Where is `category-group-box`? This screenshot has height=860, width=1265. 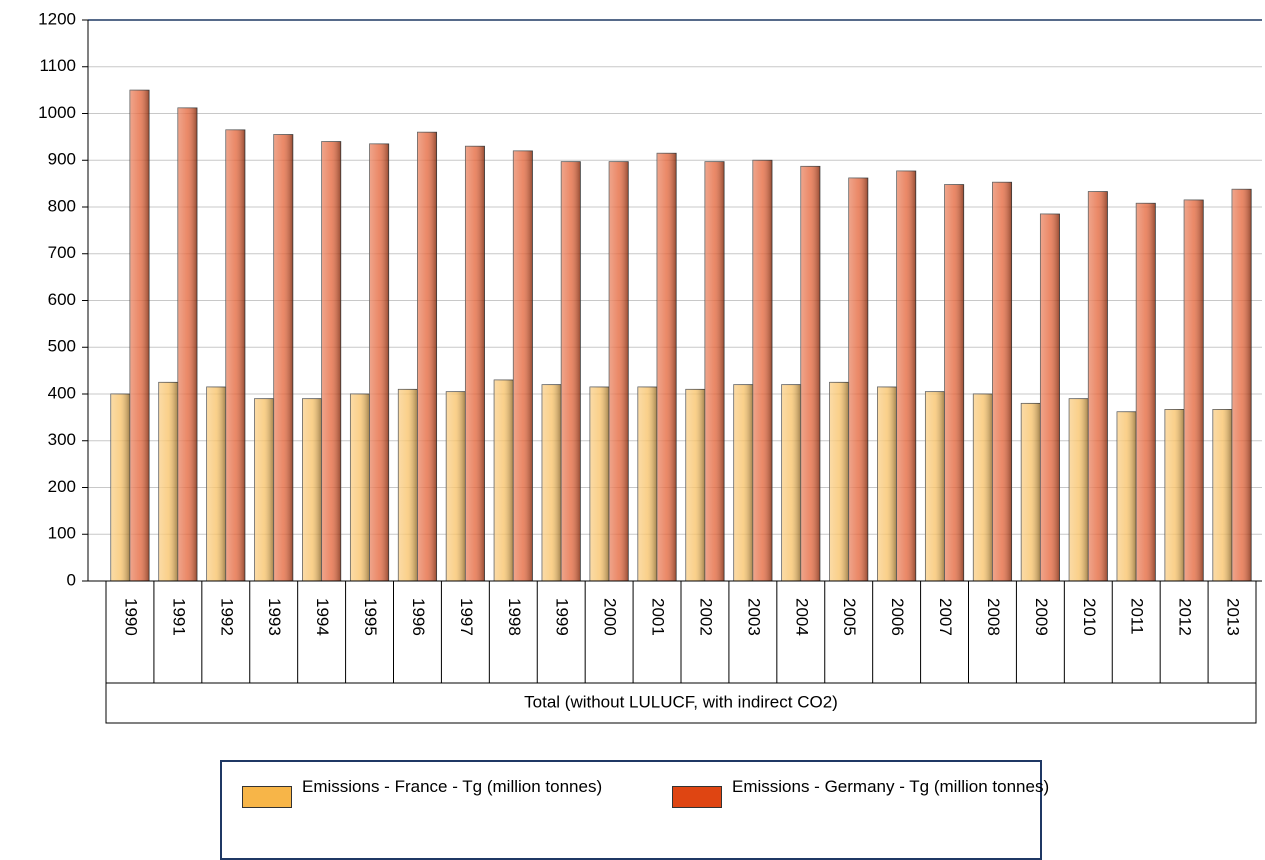
category-group-box is located at coordinates (681, 703).